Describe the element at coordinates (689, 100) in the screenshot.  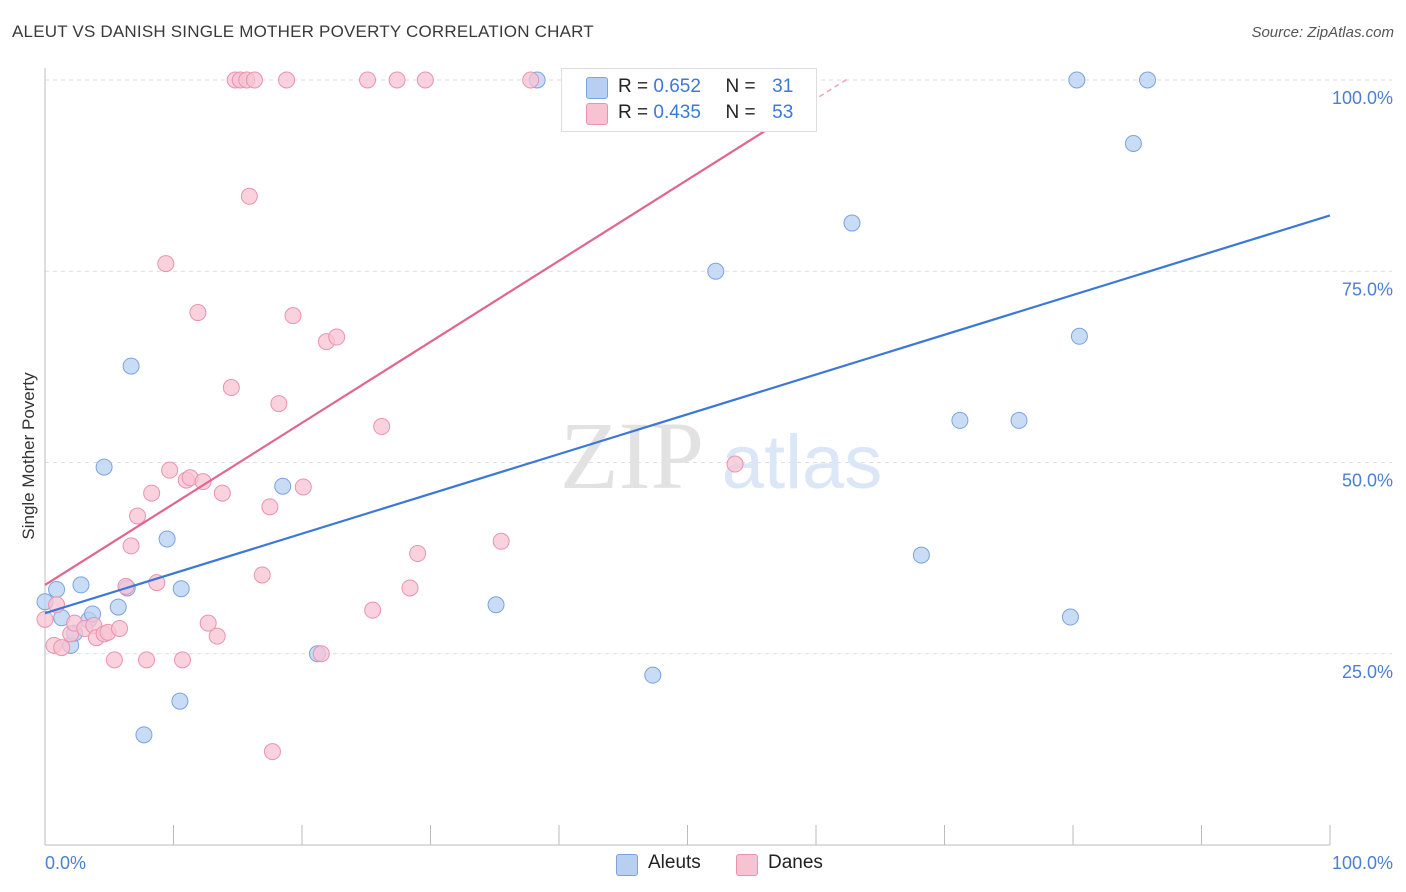
I see `correlation-legend: R = 0.652 N = 31 R = 0.435 N = 53` at that location.